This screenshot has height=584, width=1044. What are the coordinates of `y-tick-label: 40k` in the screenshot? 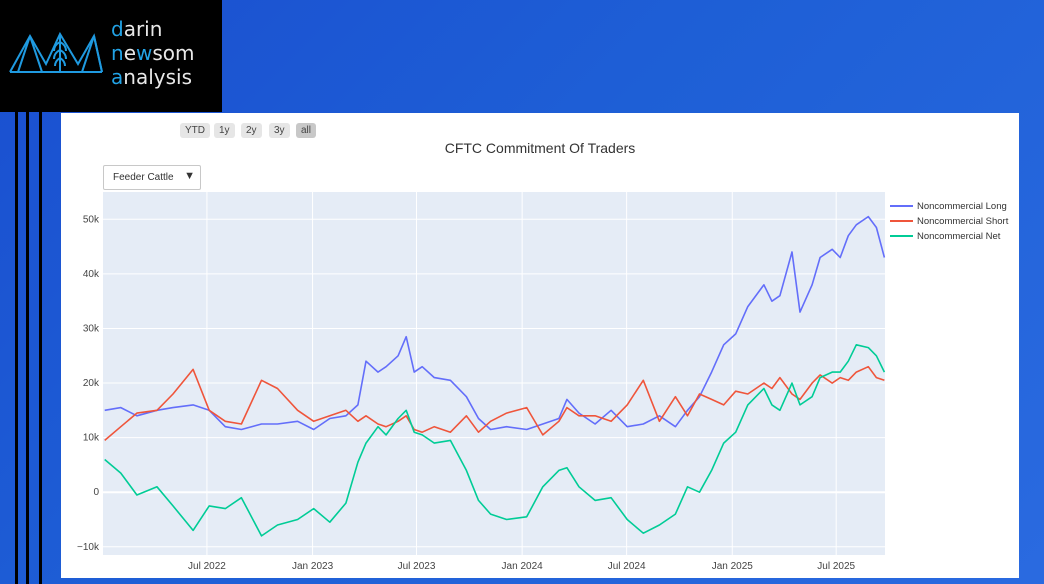 It's located at (91, 274).